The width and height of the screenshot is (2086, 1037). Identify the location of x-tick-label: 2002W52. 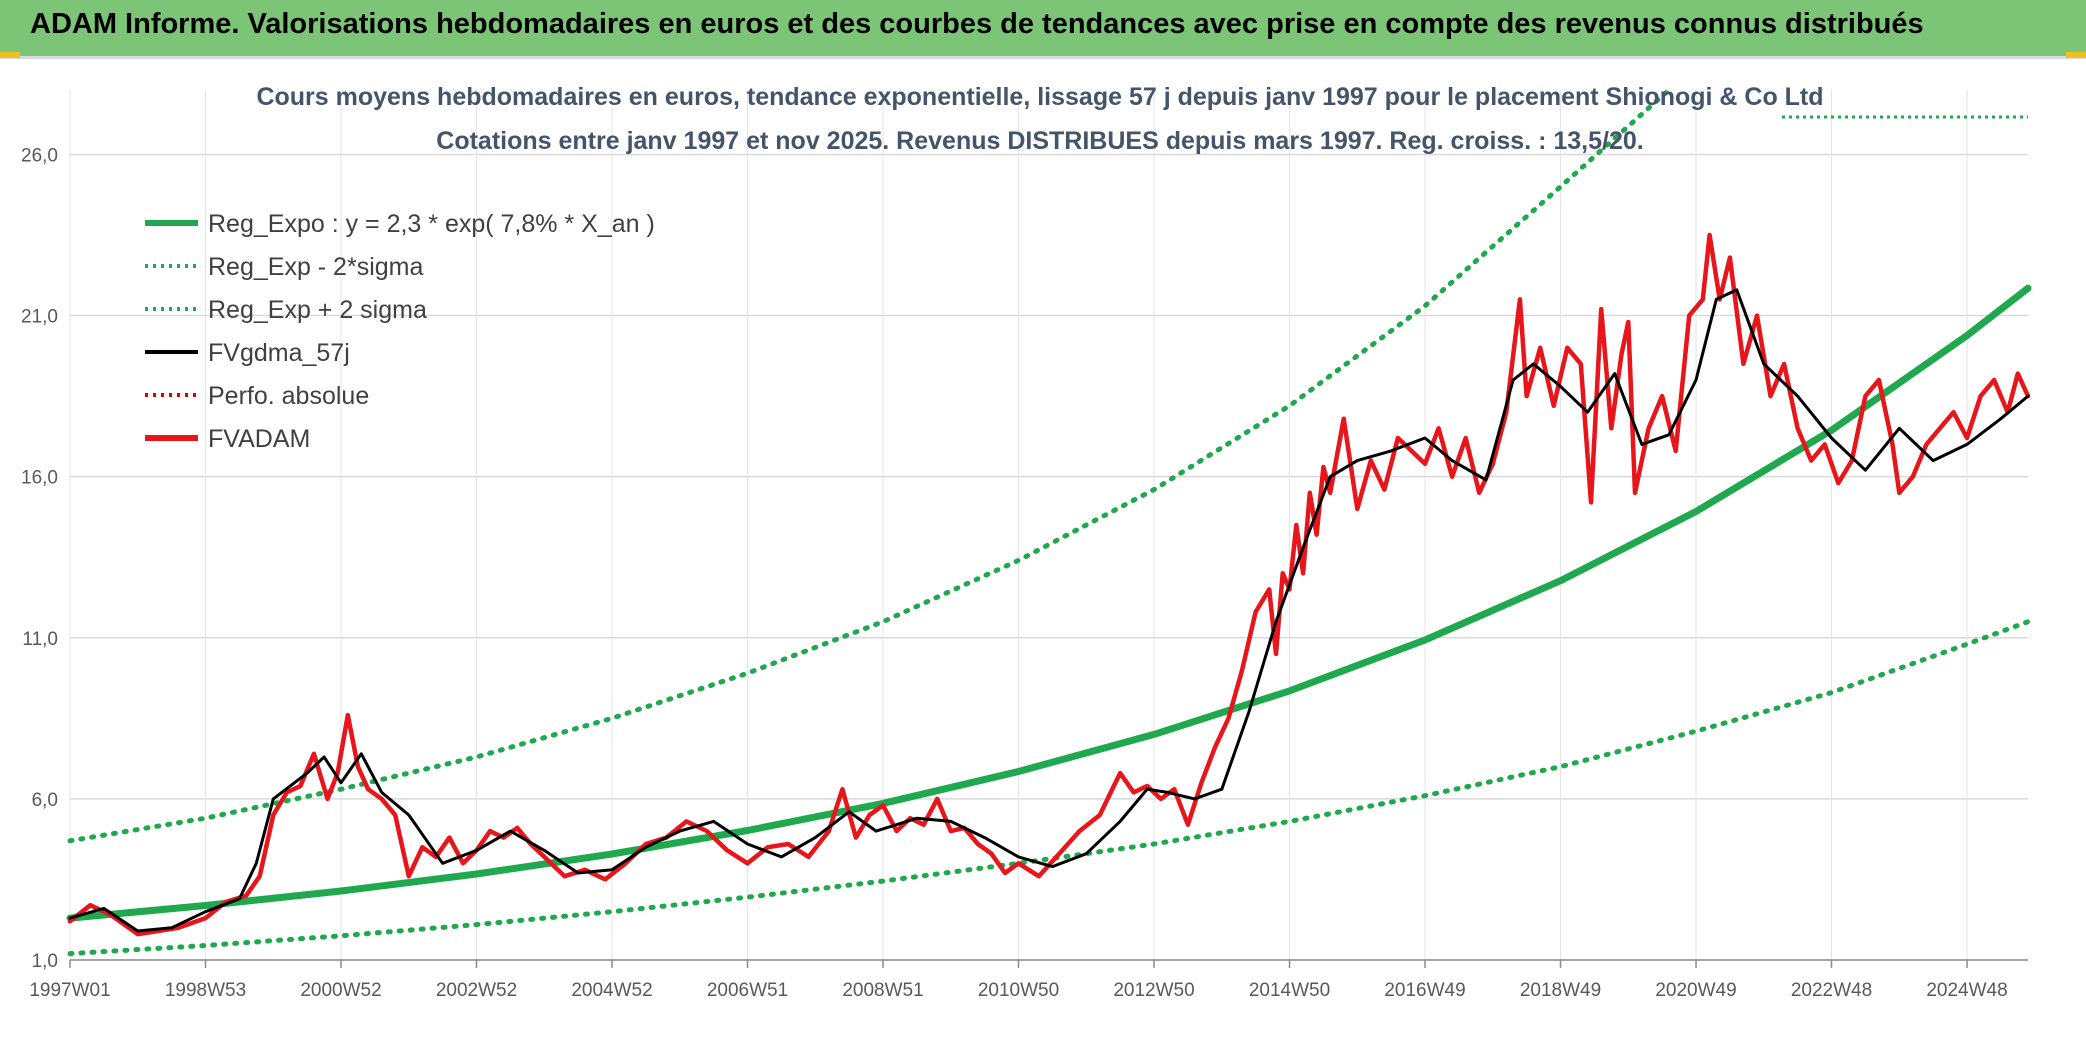
(476, 990).